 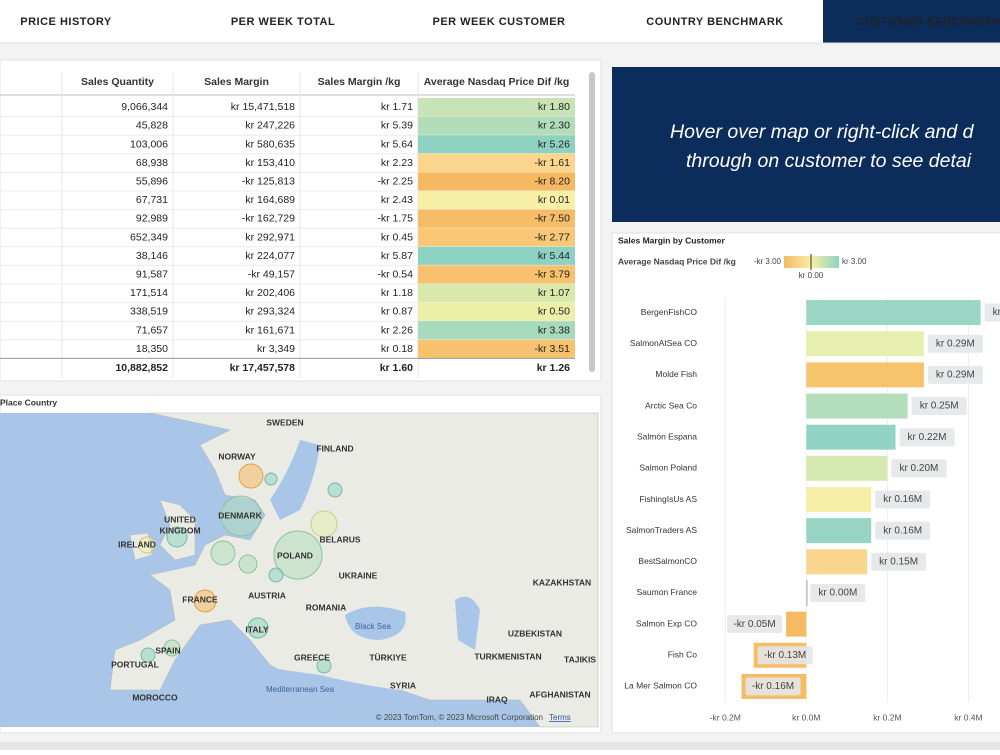 What do you see at coordinates (955, 343) in the screenshot?
I see `value-label: kr 0.29M` at bounding box center [955, 343].